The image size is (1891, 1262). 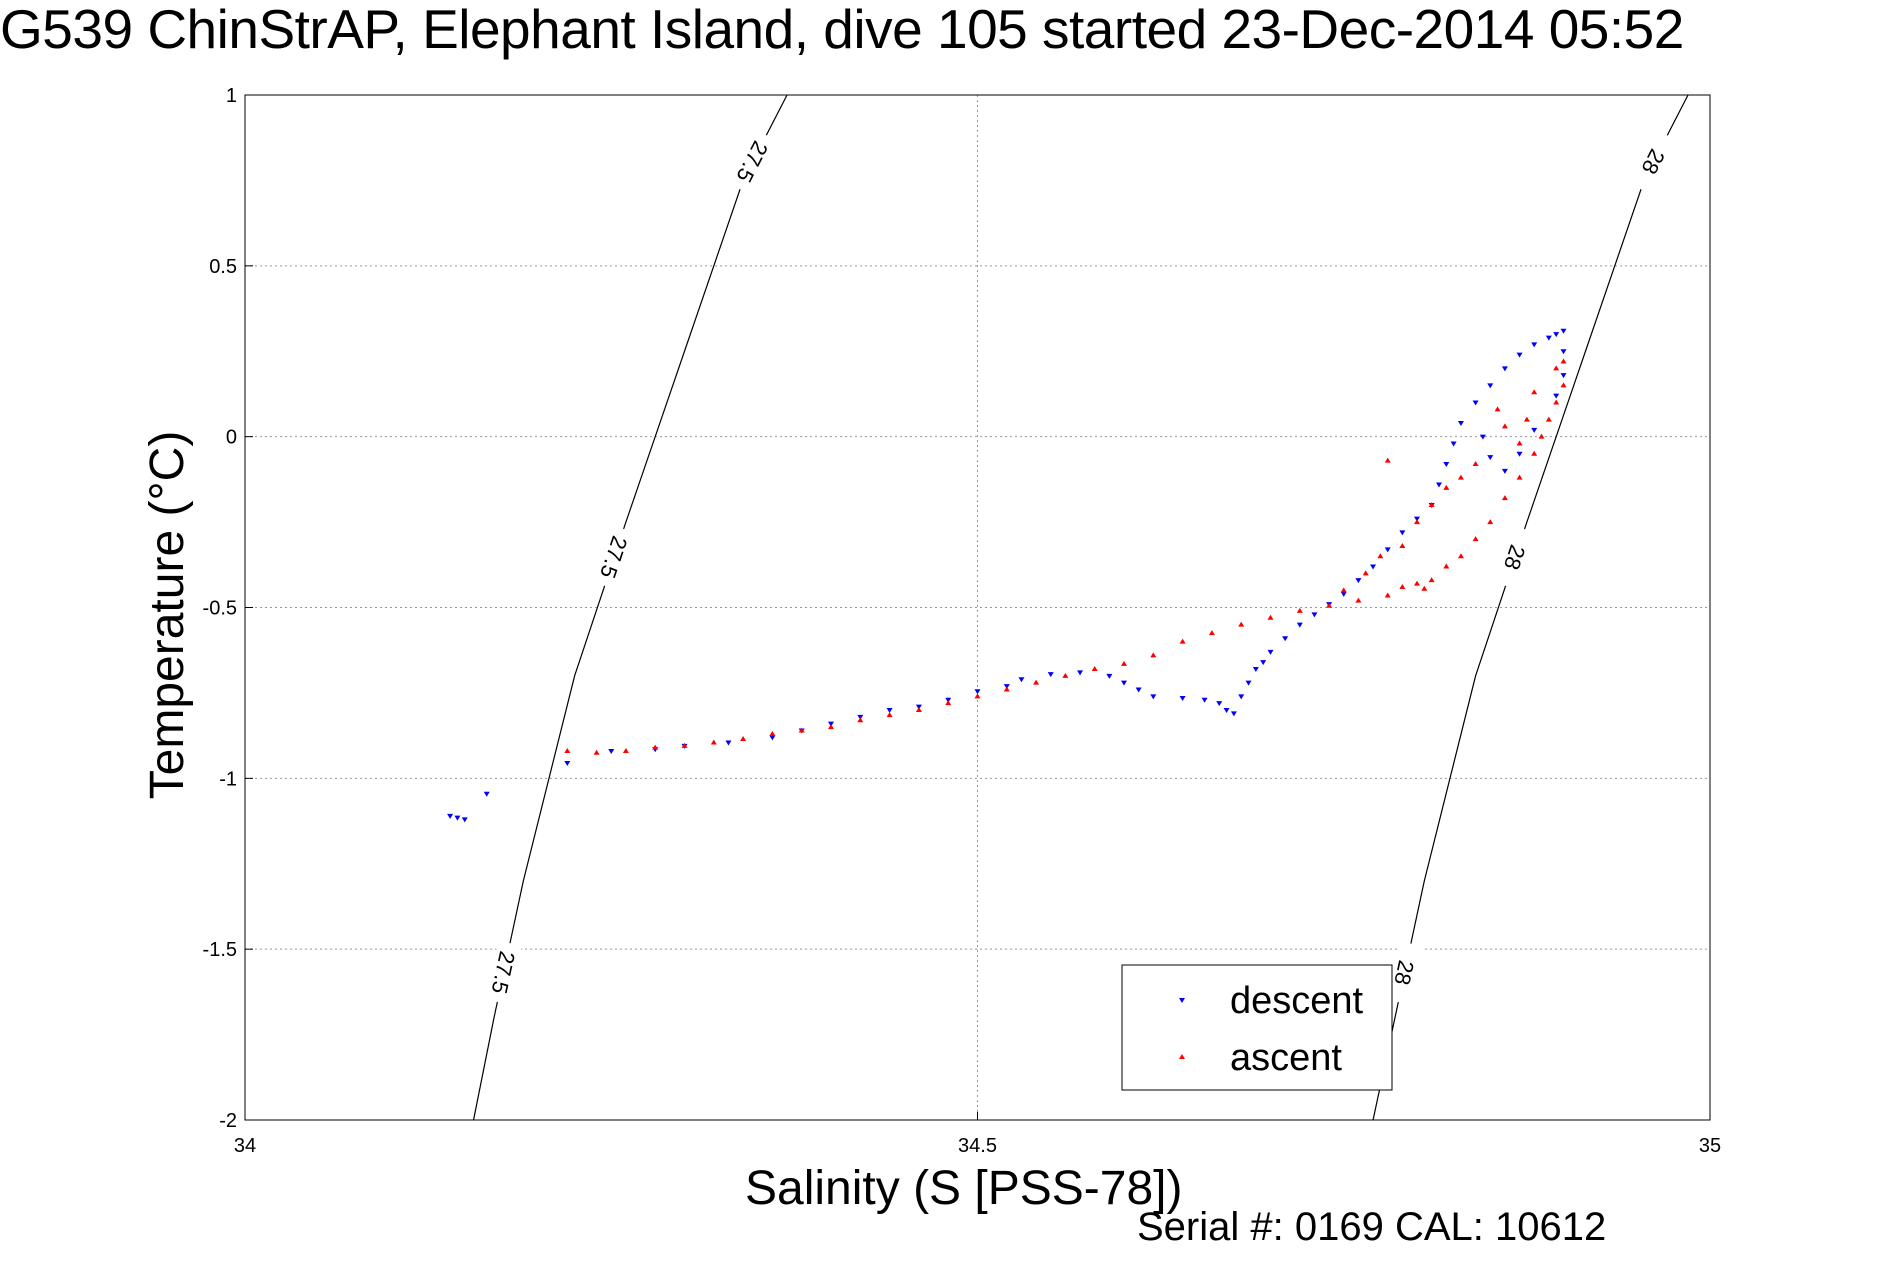 I want to click on legend-marker-descent, so click(x=1182, y=1000).